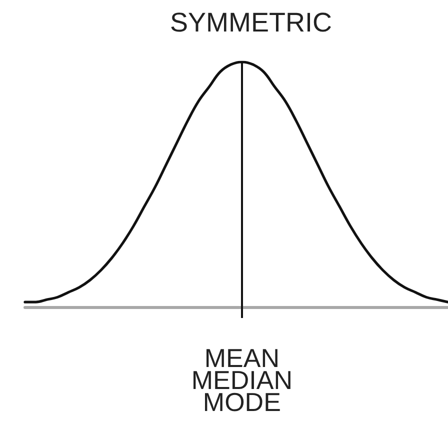 This screenshot has width=448, height=423. What do you see at coordinates (251, 23) in the screenshot?
I see `chart-title: SYMMETRIC` at bounding box center [251, 23].